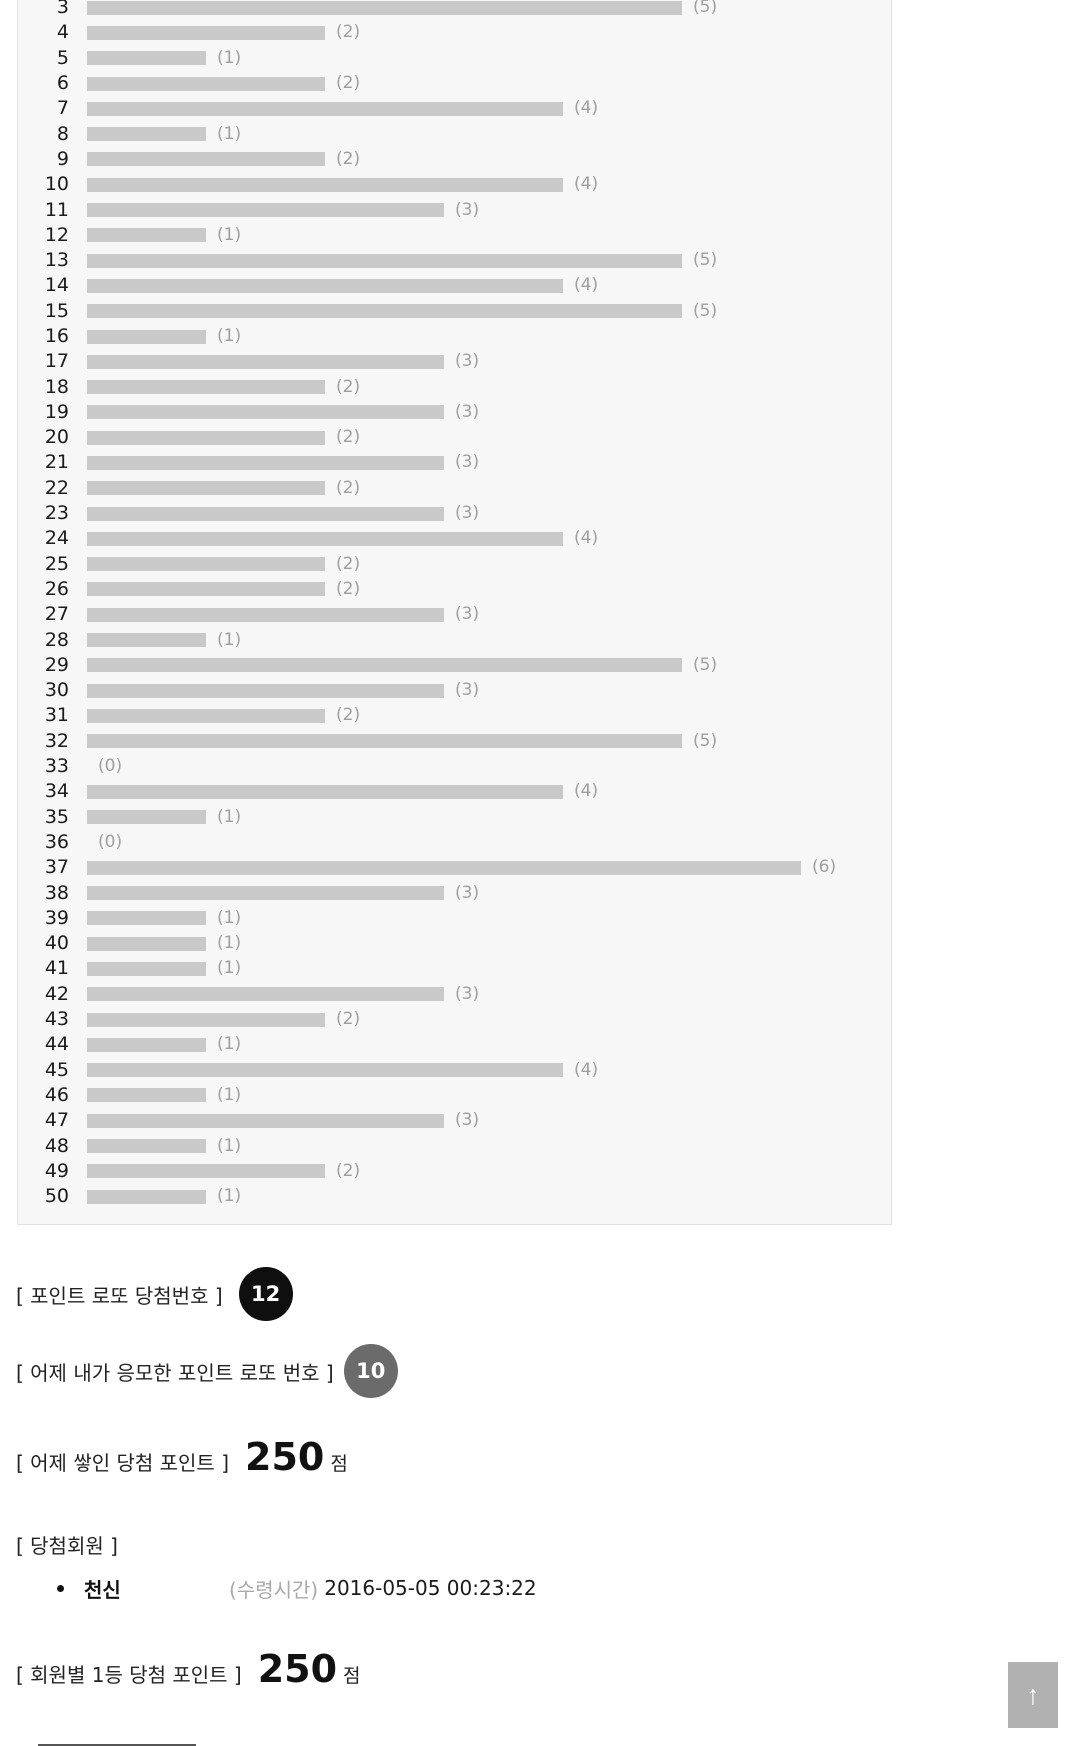 This screenshot has height=1746, width=1080. I want to click on my-number-label: [ 어제 내가 응모한 포인트 로또 번호 ], so click(175, 1372).